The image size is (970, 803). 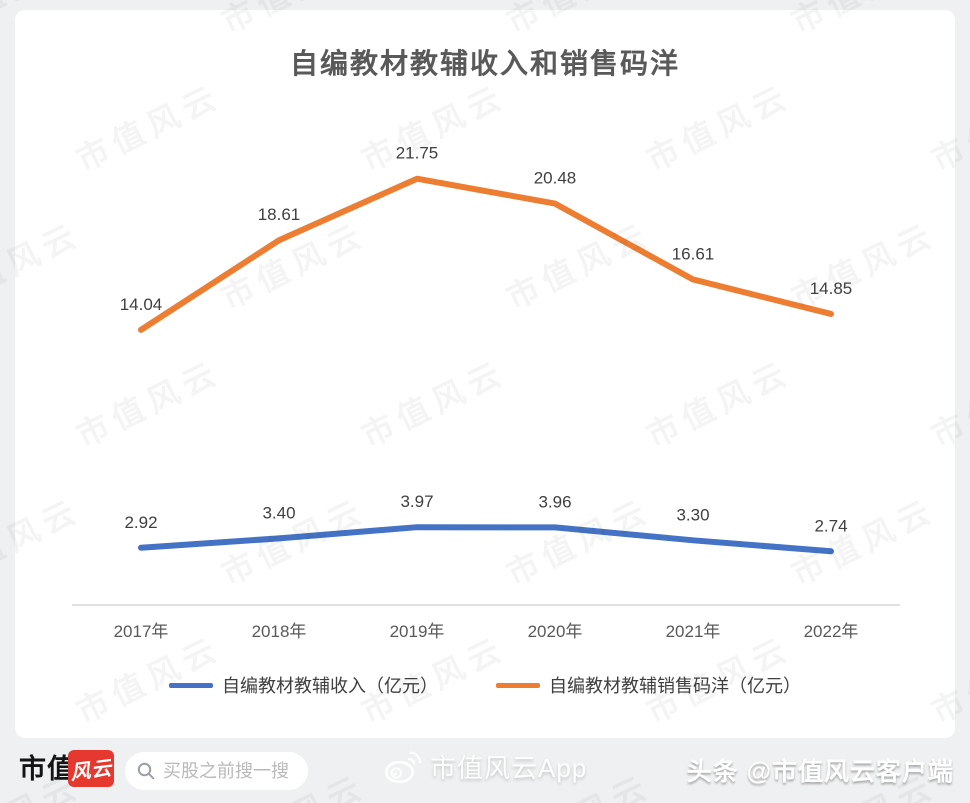 I want to click on search-icon, so click(x=146, y=771).